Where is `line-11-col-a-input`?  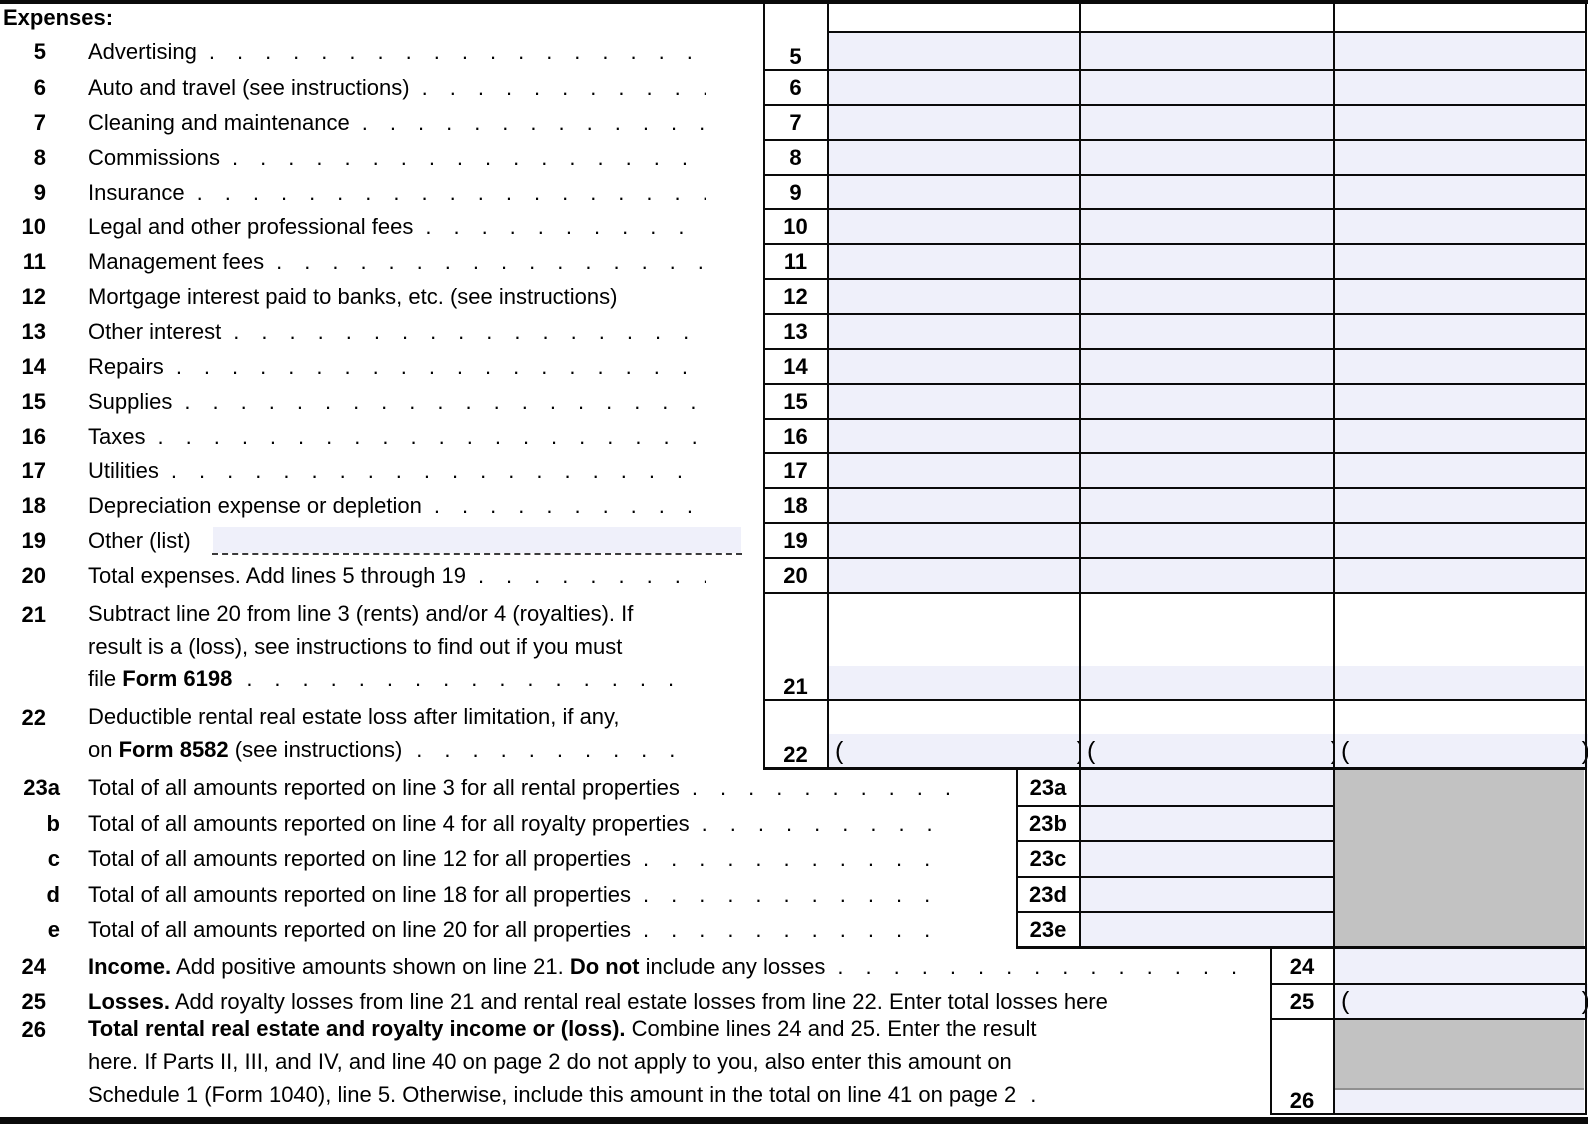 line-11-col-a-input is located at coordinates (954, 261).